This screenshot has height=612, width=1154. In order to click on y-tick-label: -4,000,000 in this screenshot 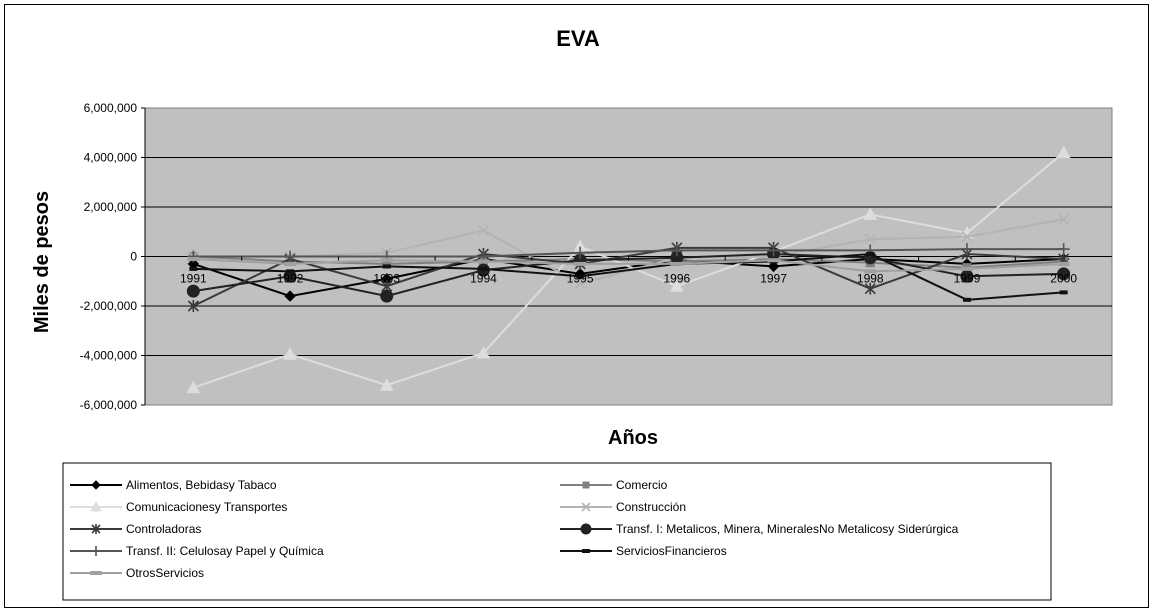, I will do `click(109, 356)`.